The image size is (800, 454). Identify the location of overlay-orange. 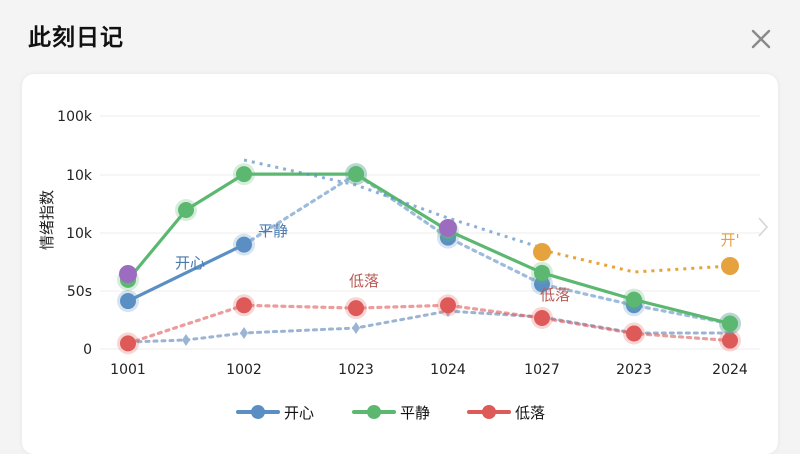
(636, 261).